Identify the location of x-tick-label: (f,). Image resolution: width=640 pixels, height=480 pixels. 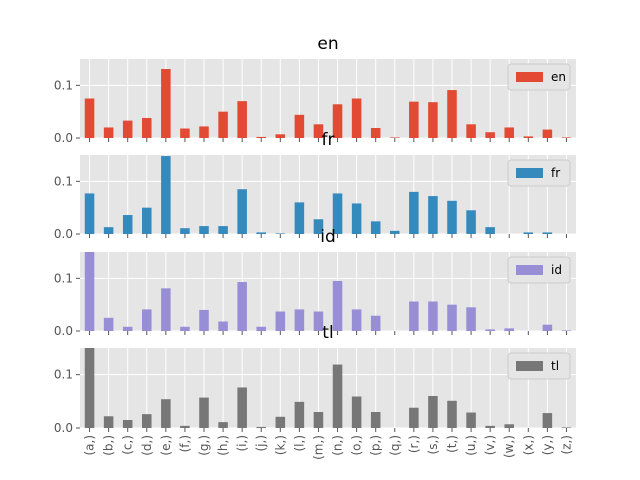
(185, 443).